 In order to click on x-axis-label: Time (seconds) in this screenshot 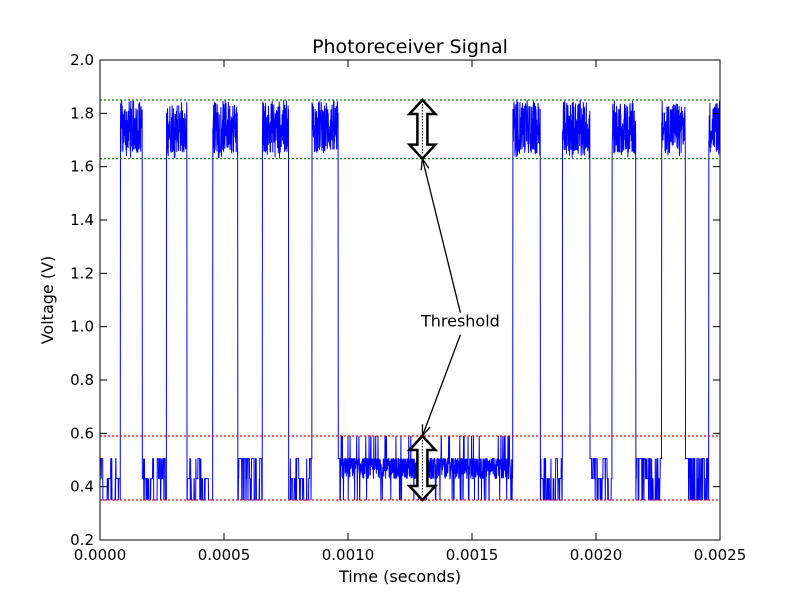, I will do `click(399, 576)`.